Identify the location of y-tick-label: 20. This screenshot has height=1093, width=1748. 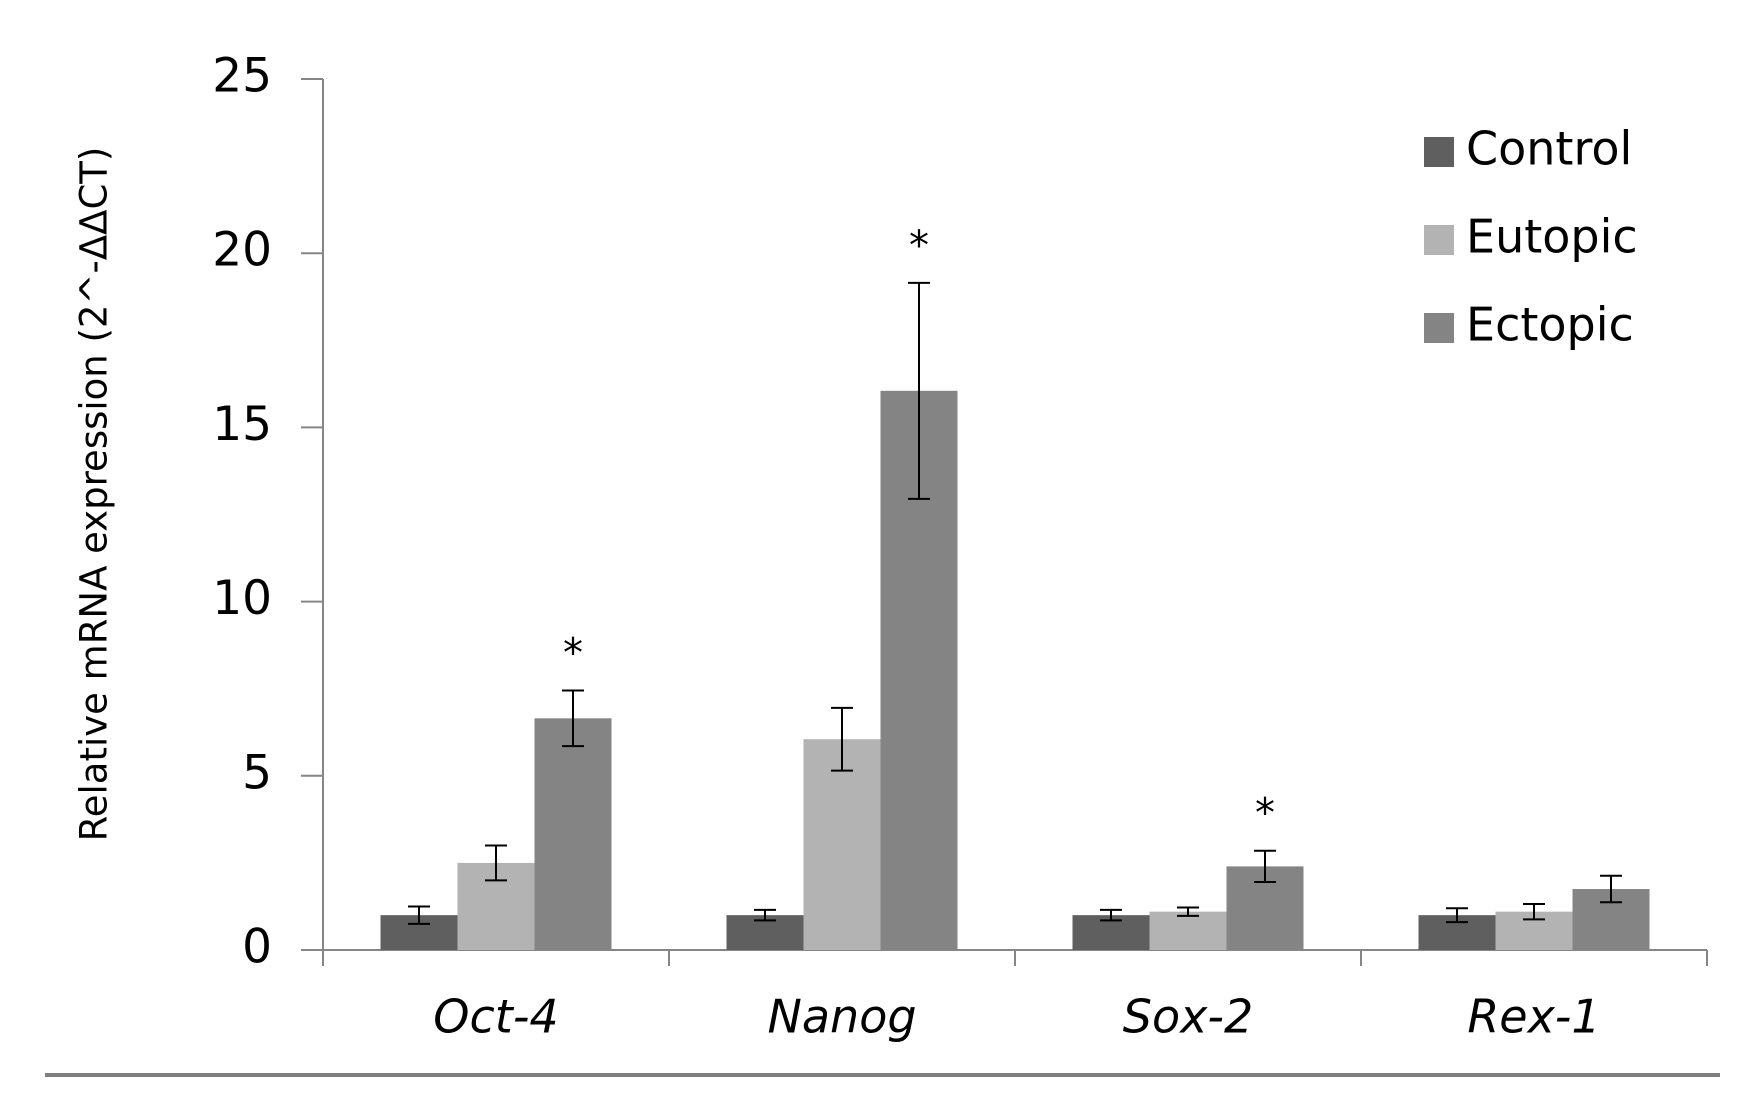
(242, 250).